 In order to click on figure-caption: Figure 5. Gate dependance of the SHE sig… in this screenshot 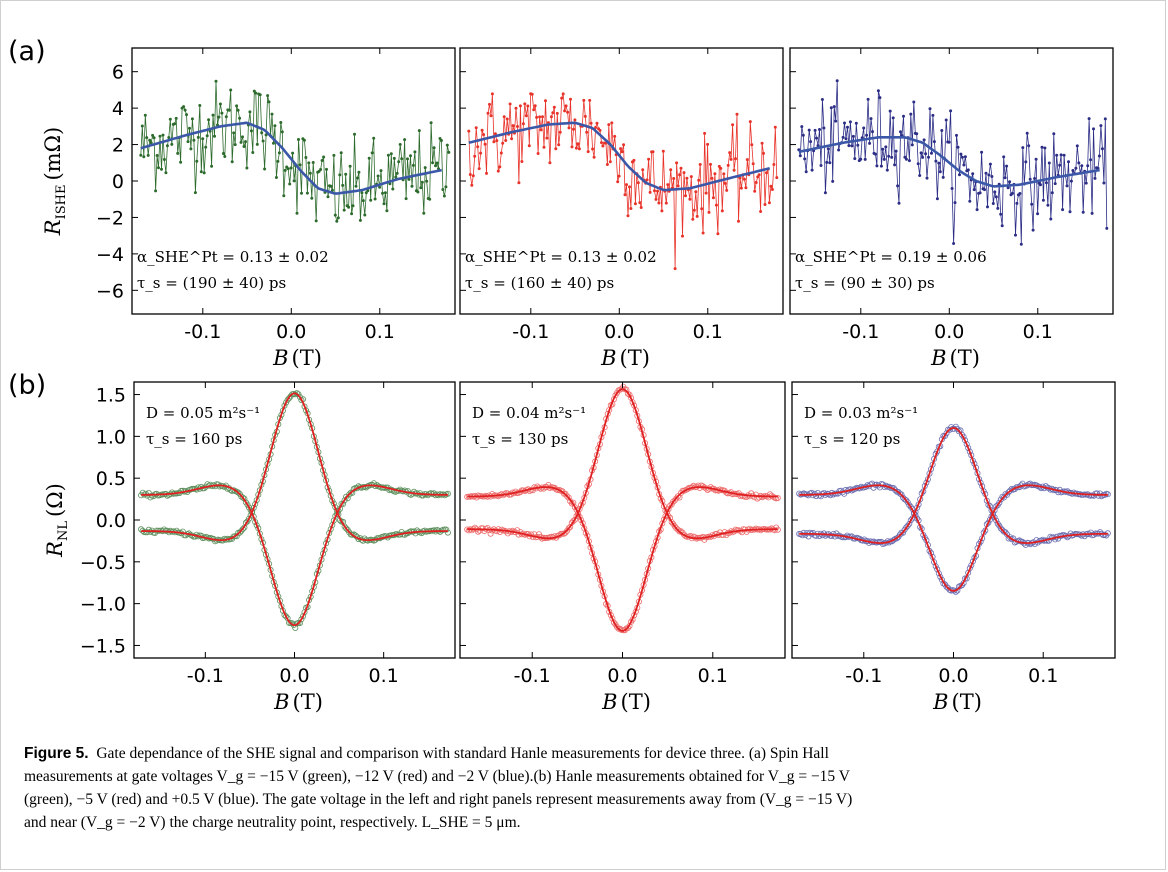, I will do `click(586, 788)`.